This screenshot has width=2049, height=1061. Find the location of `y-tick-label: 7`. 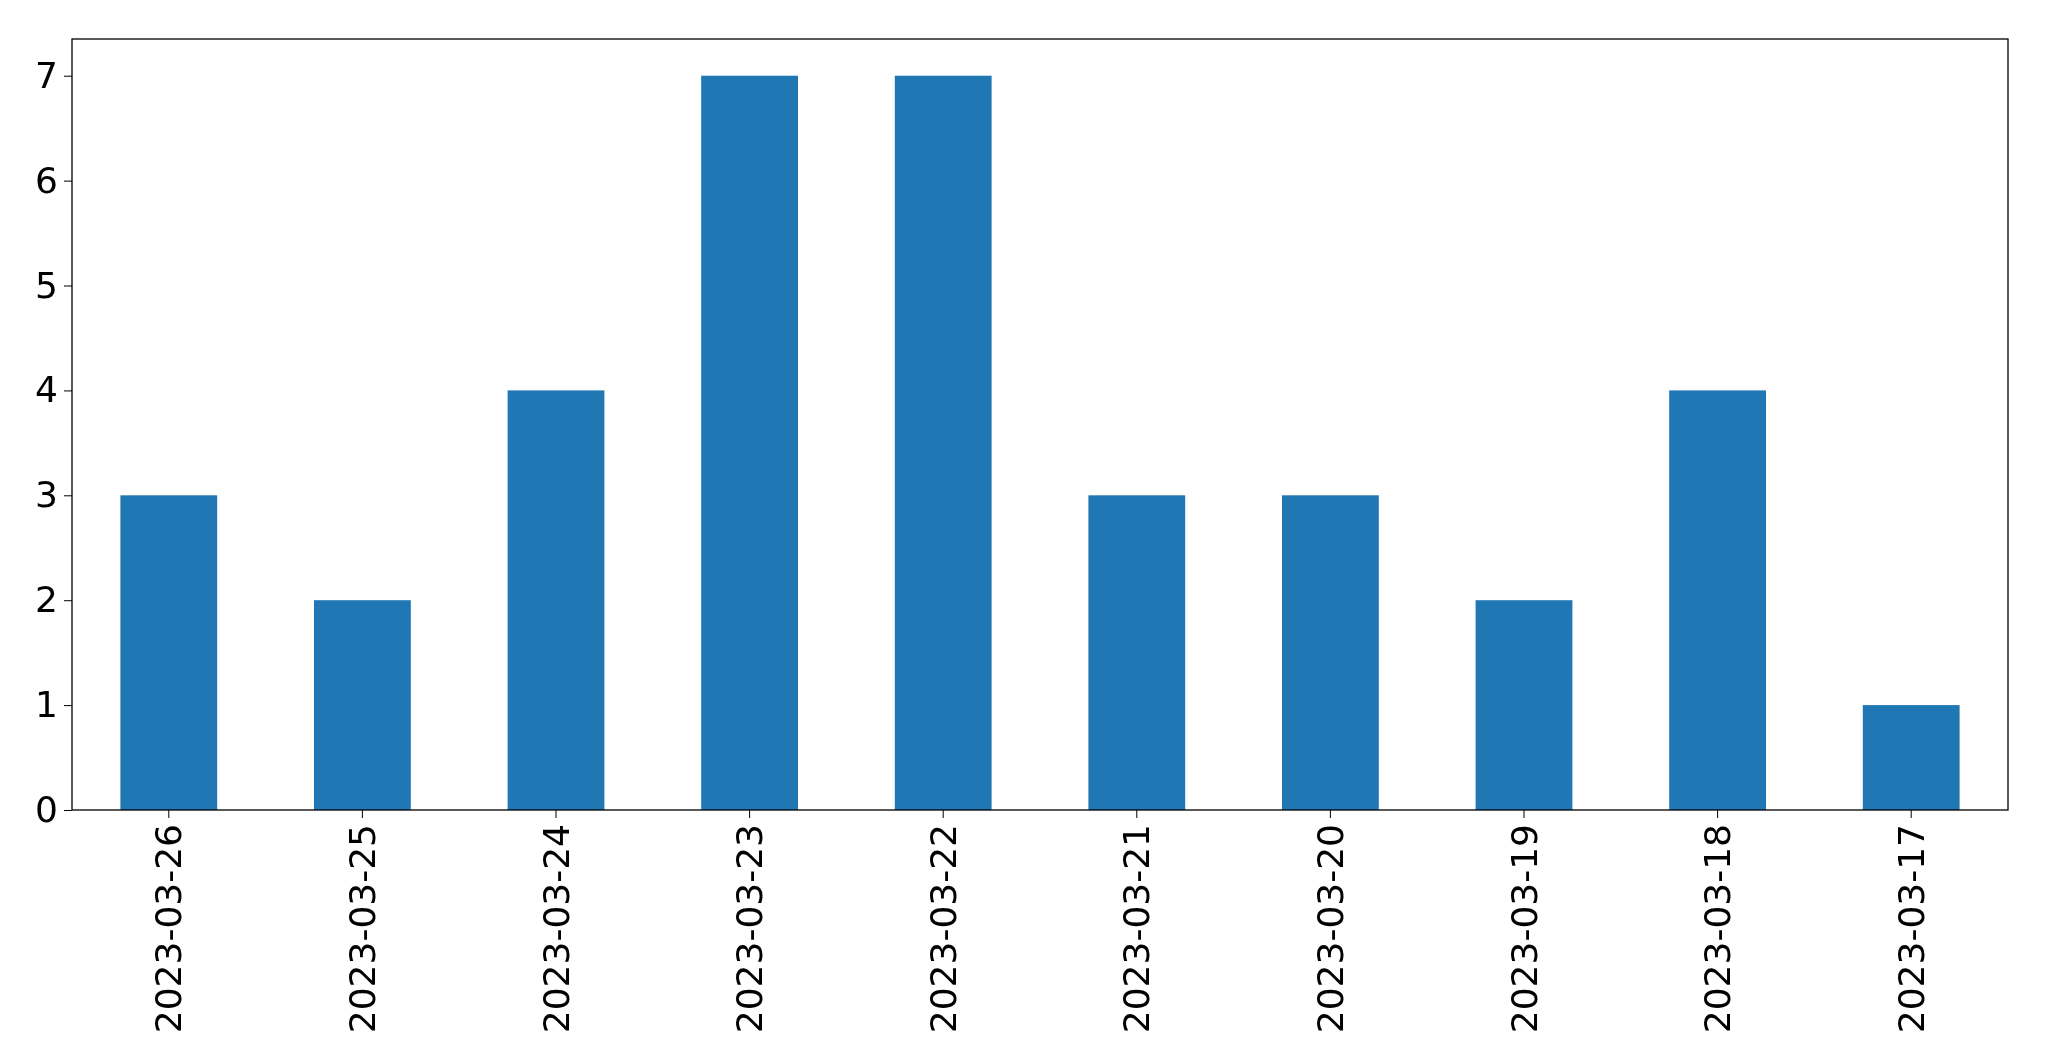

y-tick-label: 7 is located at coordinates (46, 75).